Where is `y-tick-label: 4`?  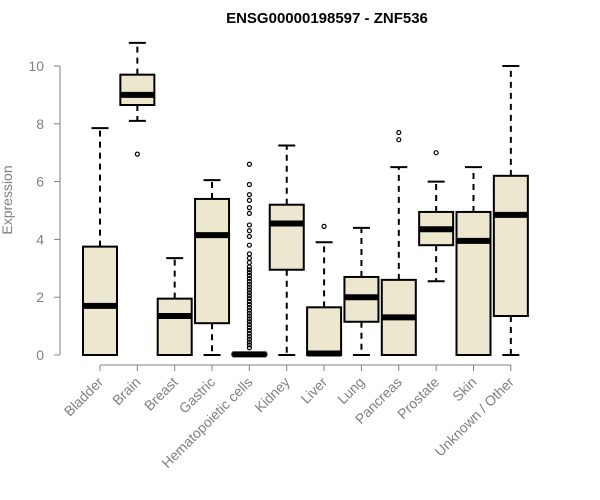 y-tick-label: 4 is located at coordinates (40, 239).